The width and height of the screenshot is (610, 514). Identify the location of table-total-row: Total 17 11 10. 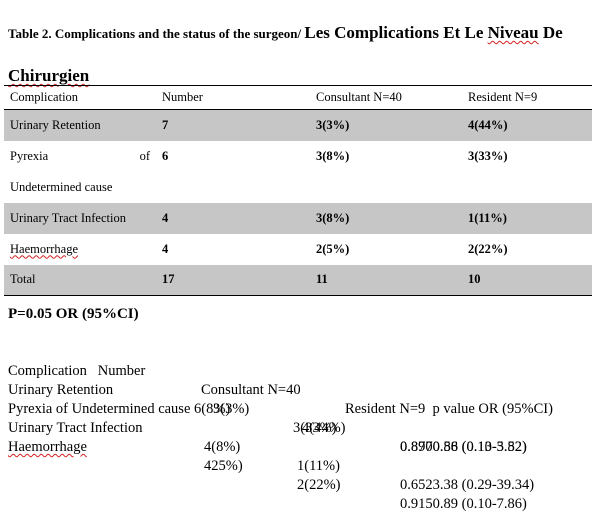
(298, 280).